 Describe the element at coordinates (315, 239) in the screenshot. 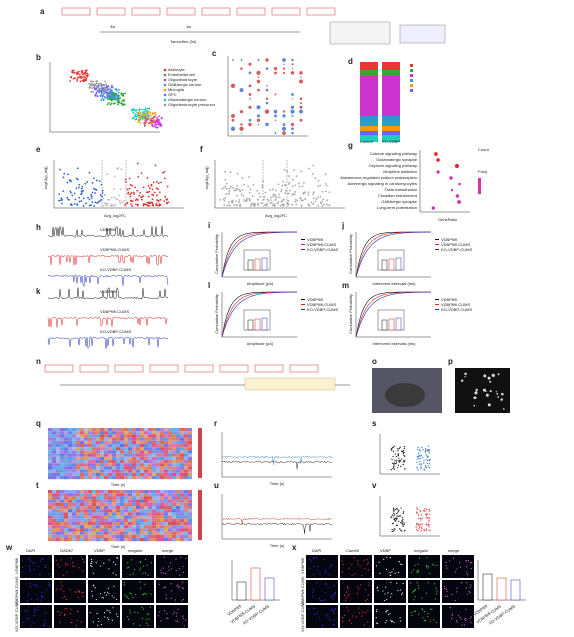

I see `label: VDBPfl/fl` at that location.